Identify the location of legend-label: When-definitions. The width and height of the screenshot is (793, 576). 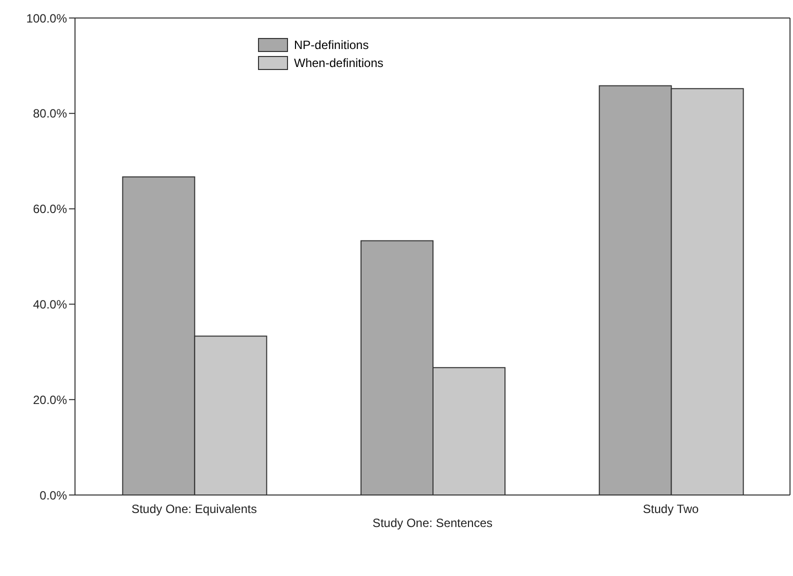
(339, 63).